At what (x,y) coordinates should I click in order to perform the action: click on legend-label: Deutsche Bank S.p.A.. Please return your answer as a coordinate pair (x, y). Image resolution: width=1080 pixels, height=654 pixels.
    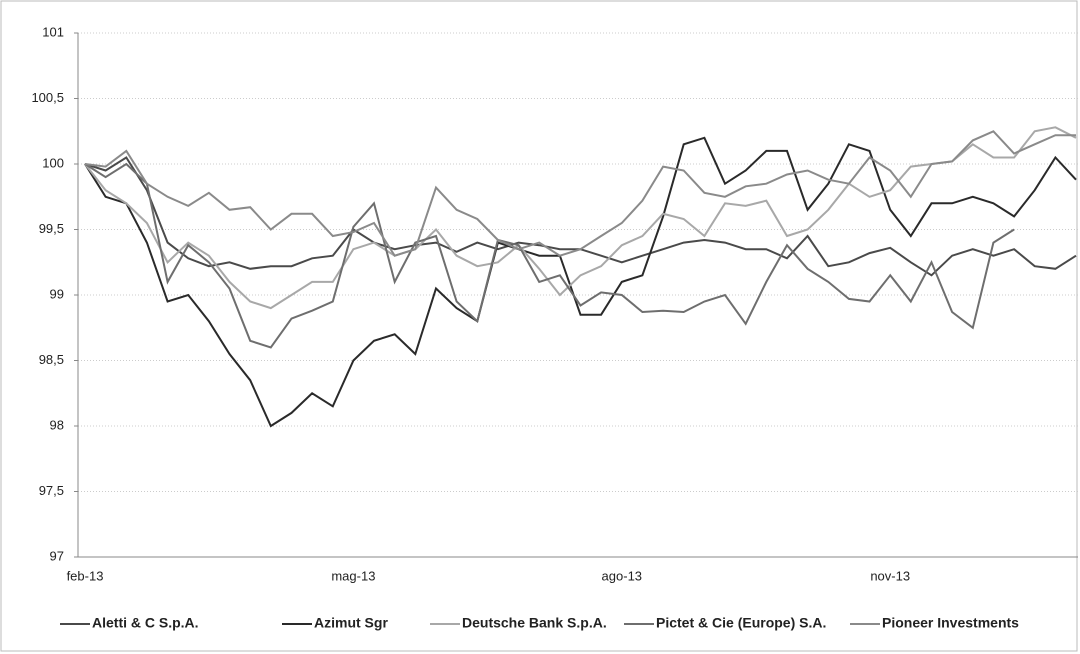
    Looking at the image, I should click on (534, 623).